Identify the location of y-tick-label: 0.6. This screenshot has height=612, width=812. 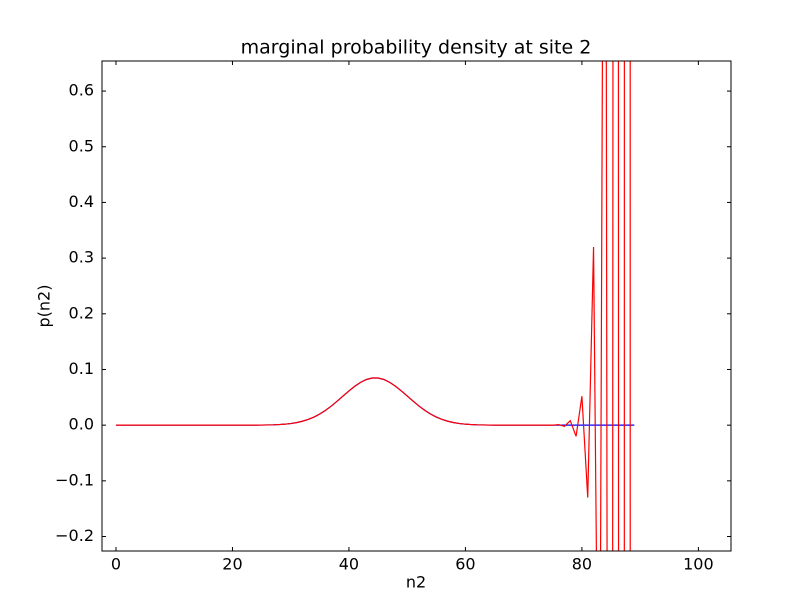
(81, 90).